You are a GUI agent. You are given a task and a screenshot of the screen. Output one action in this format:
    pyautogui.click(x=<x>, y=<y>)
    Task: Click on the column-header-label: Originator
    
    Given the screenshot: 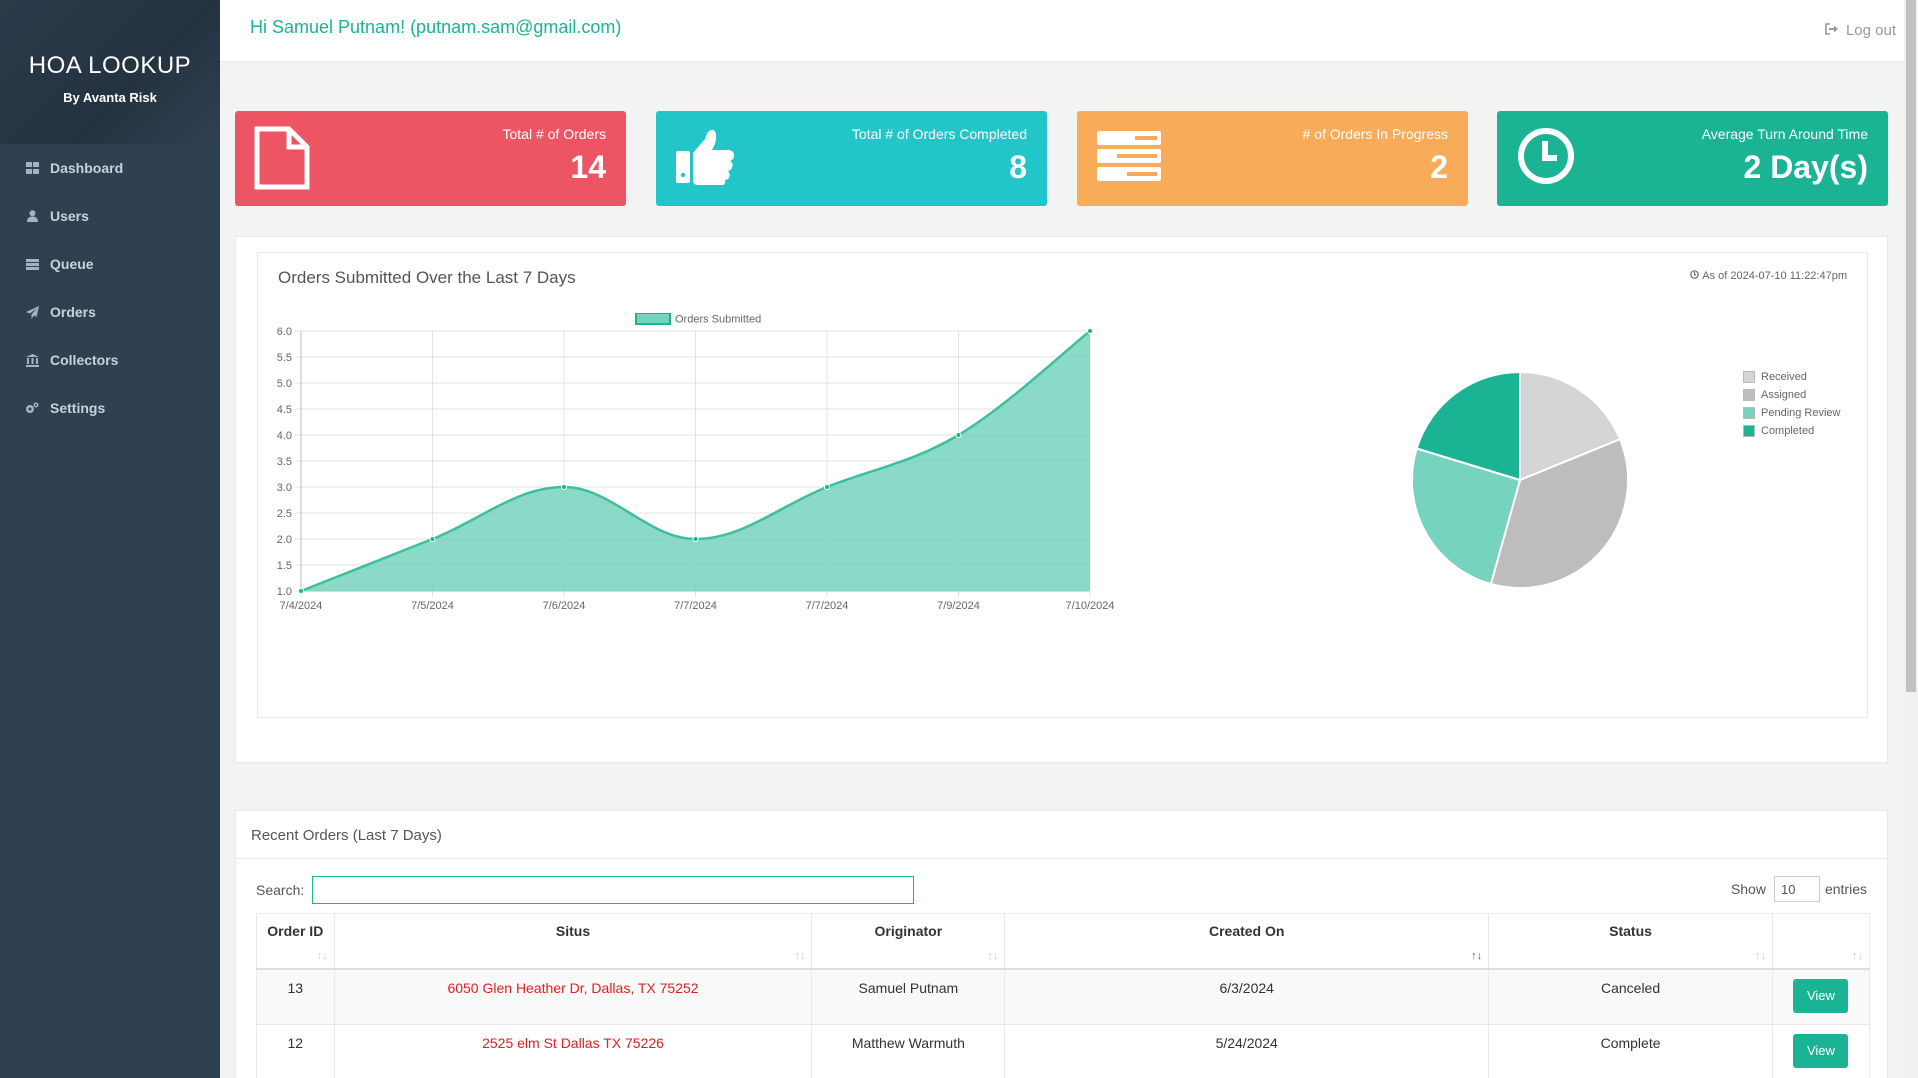 What is the action you would take?
    pyautogui.click(x=908, y=931)
    